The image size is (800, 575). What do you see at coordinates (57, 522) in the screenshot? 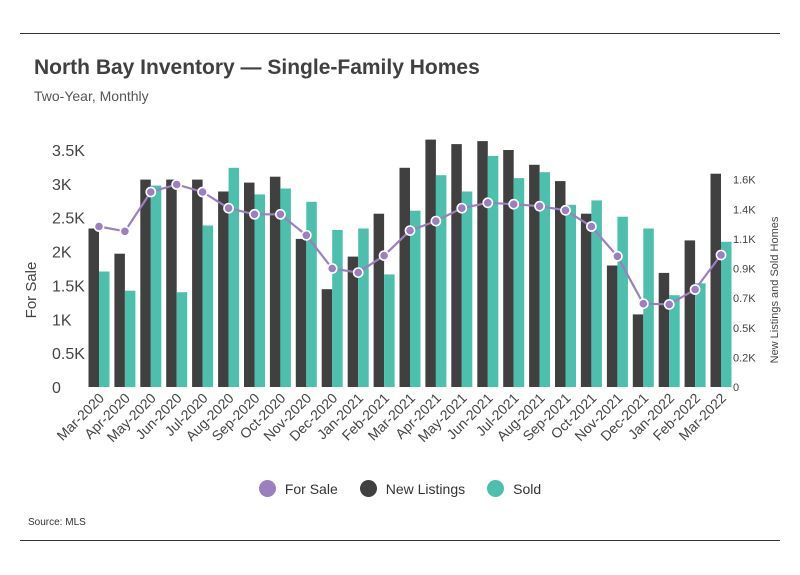
I see `source-note: Source: MLS` at bounding box center [57, 522].